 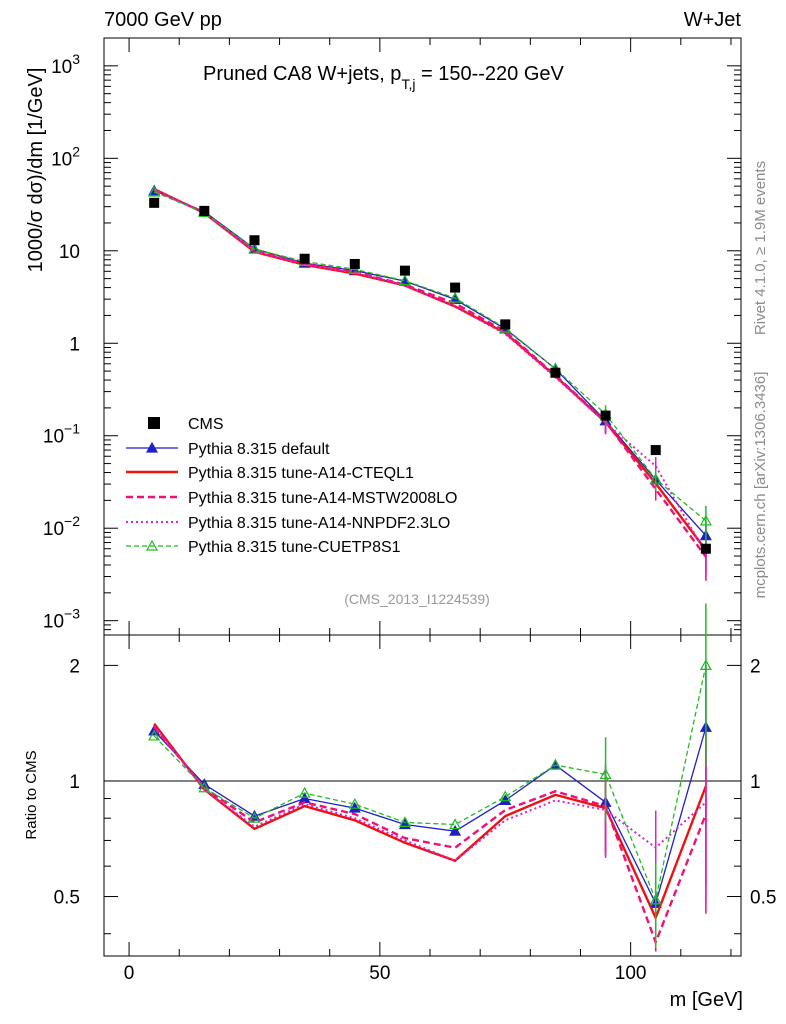 I want to click on rivet-label: Rivet 4.1.0, ≥ 1.9M events, so click(x=760, y=248).